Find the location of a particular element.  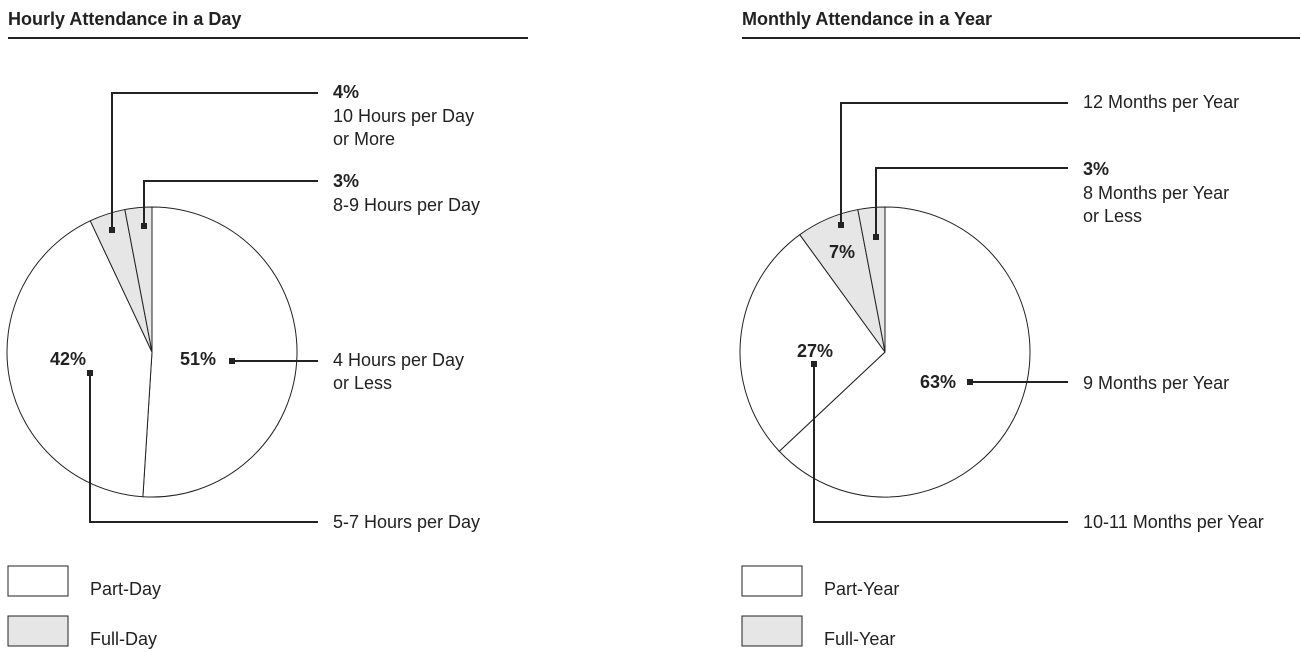

percent-label: 27% is located at coordinates (815, 351).